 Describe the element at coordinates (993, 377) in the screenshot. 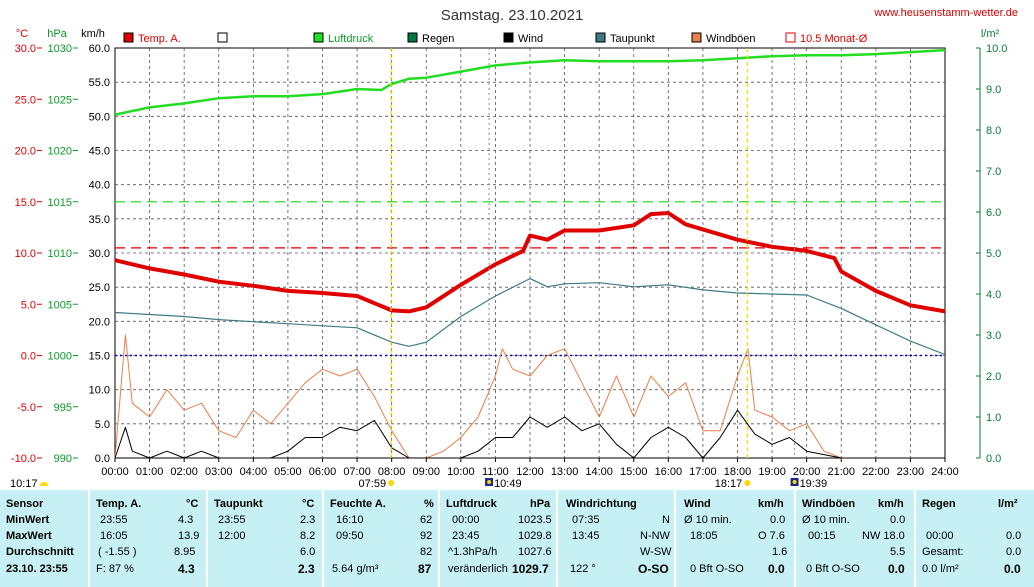

I see `rain-tick-label: 2.0` at that location.